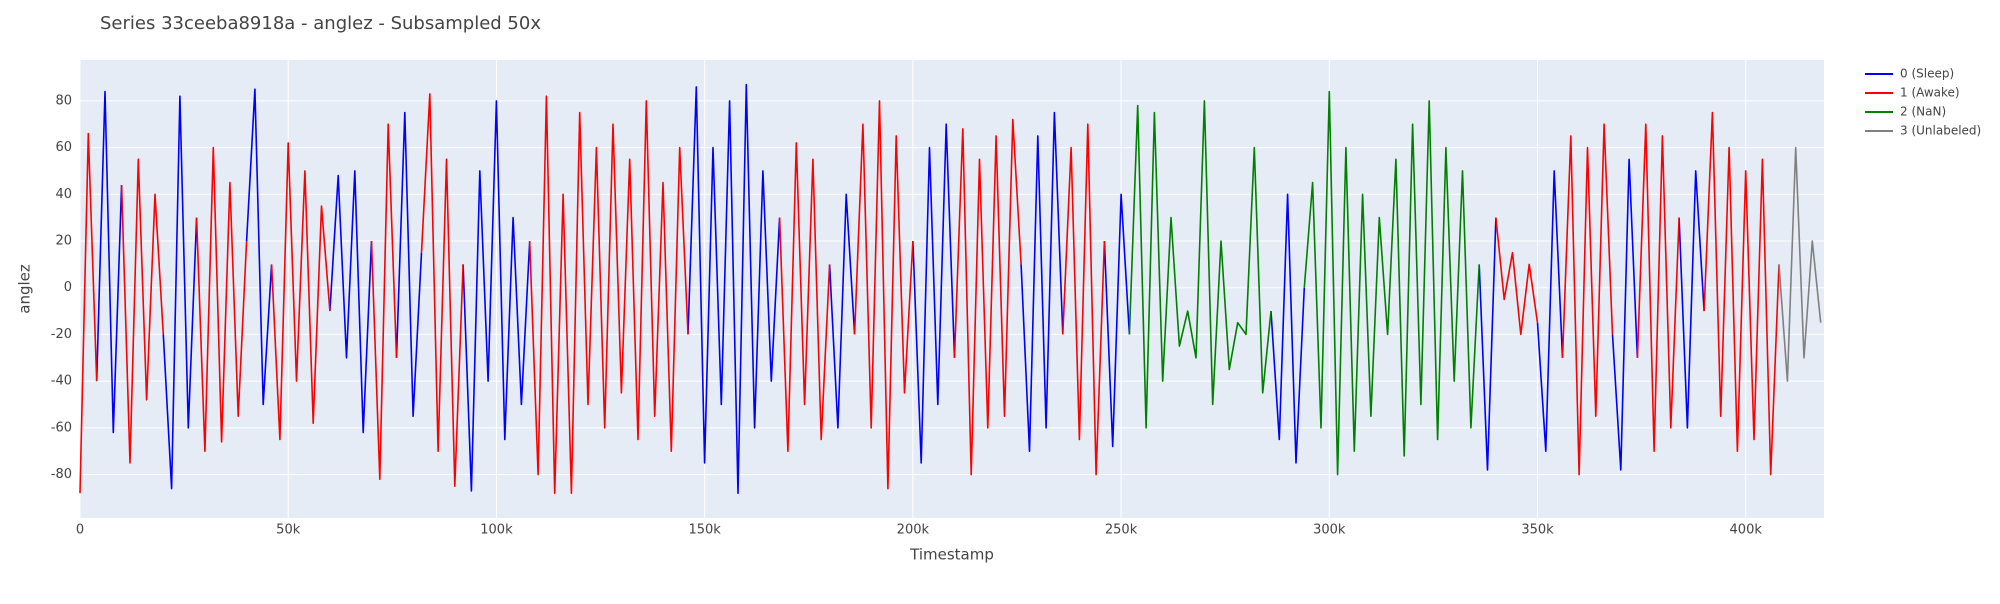 The width and height of the screenshot is (2000, 604). I want to click on y-tick-label: -80, so click(61, 474).